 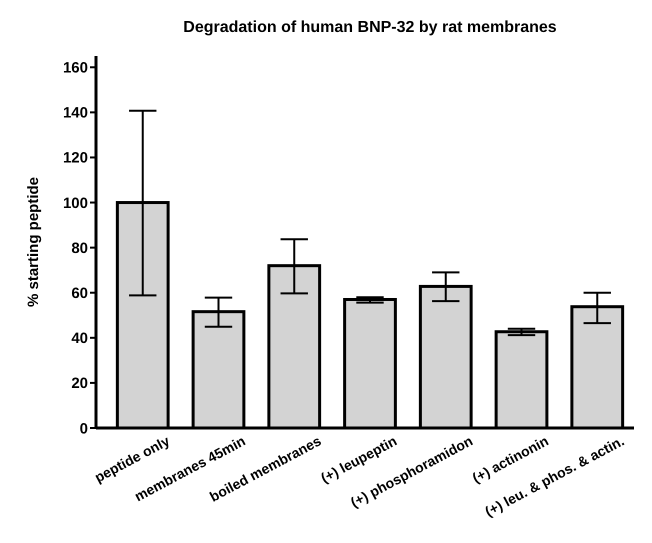 I want to click on y-tick-label: 100, so click(x=75, y=203).